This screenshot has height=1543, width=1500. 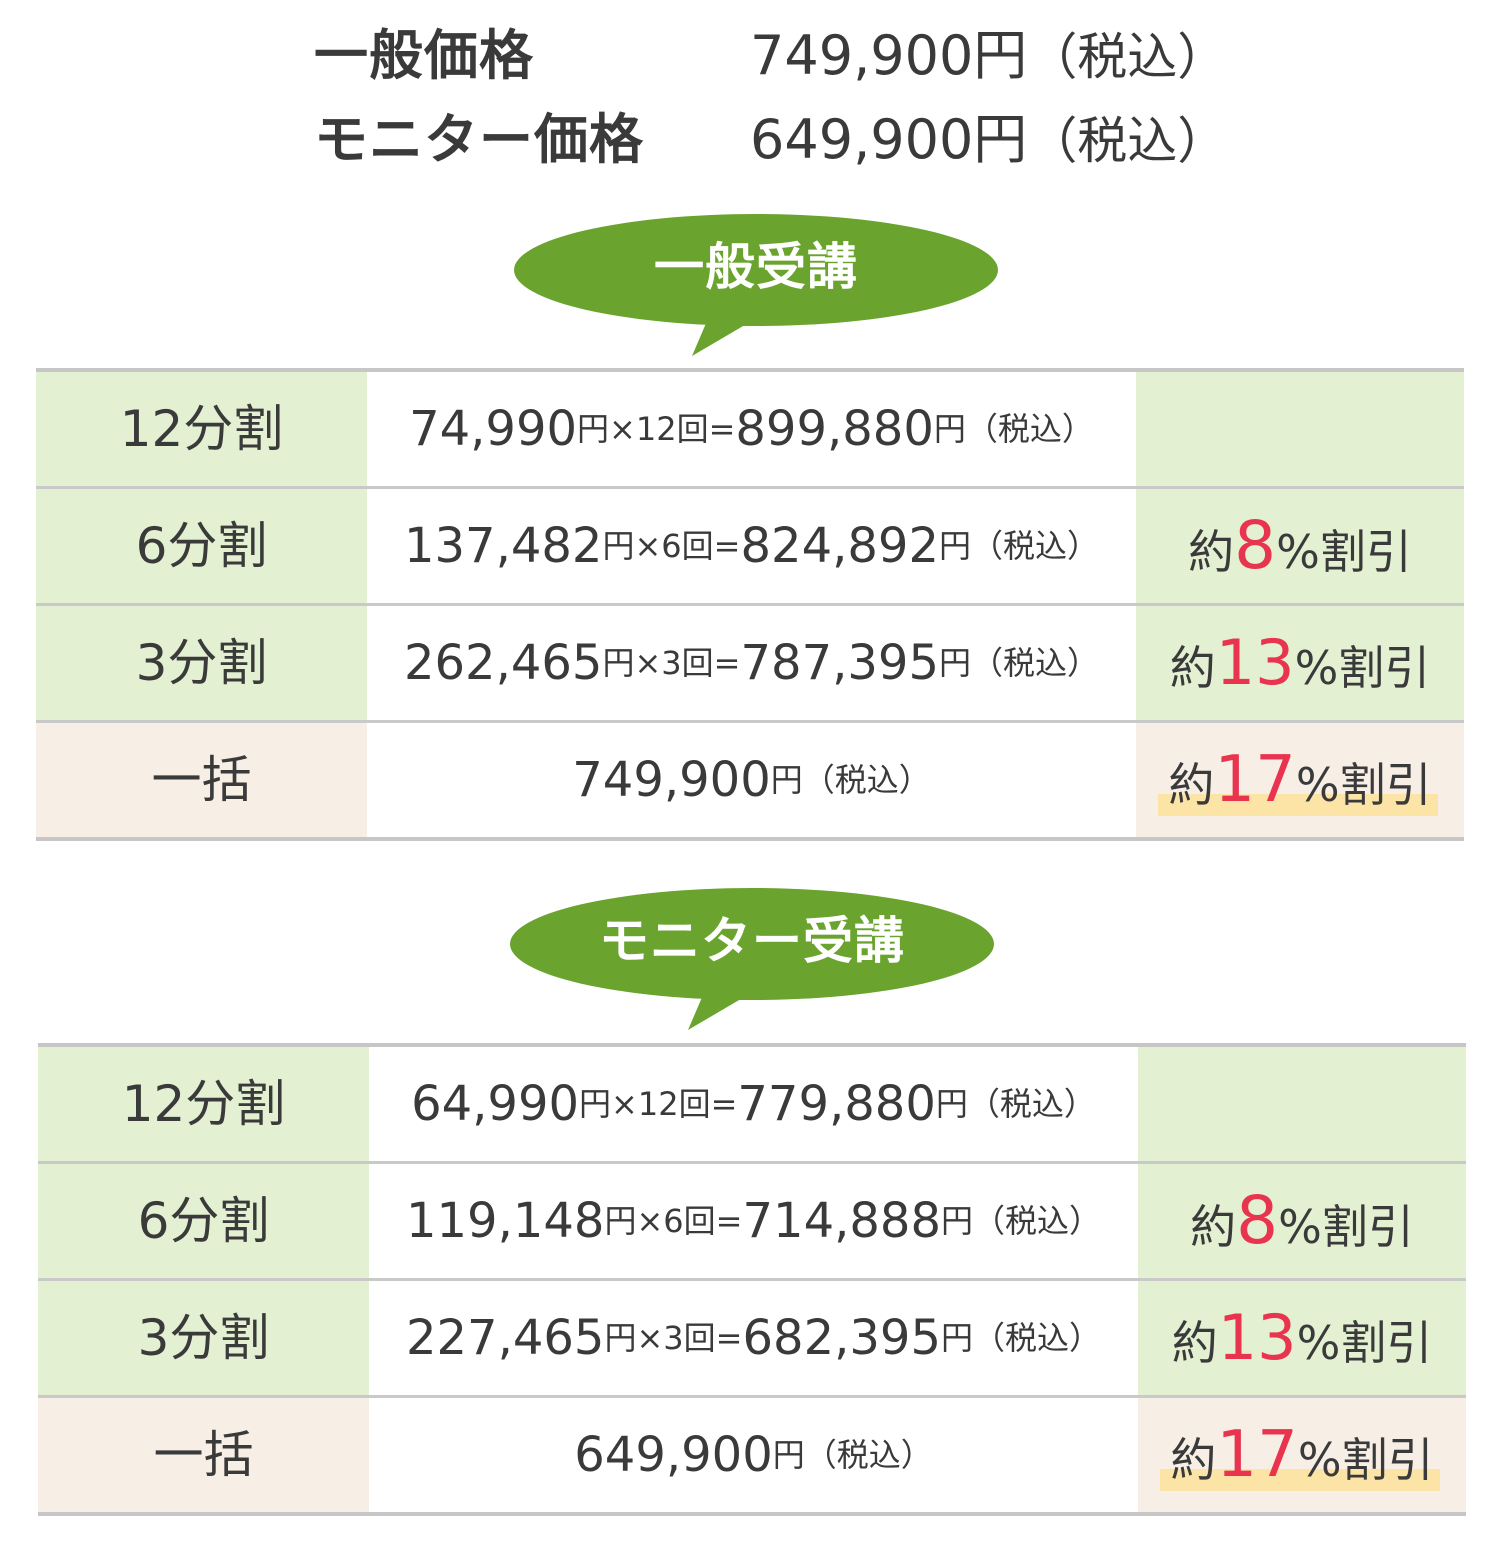 What do you see at coordinates (839, 546) in the screenshot?
I see `total-amount: 824,892` at bounding box center [839, 546].